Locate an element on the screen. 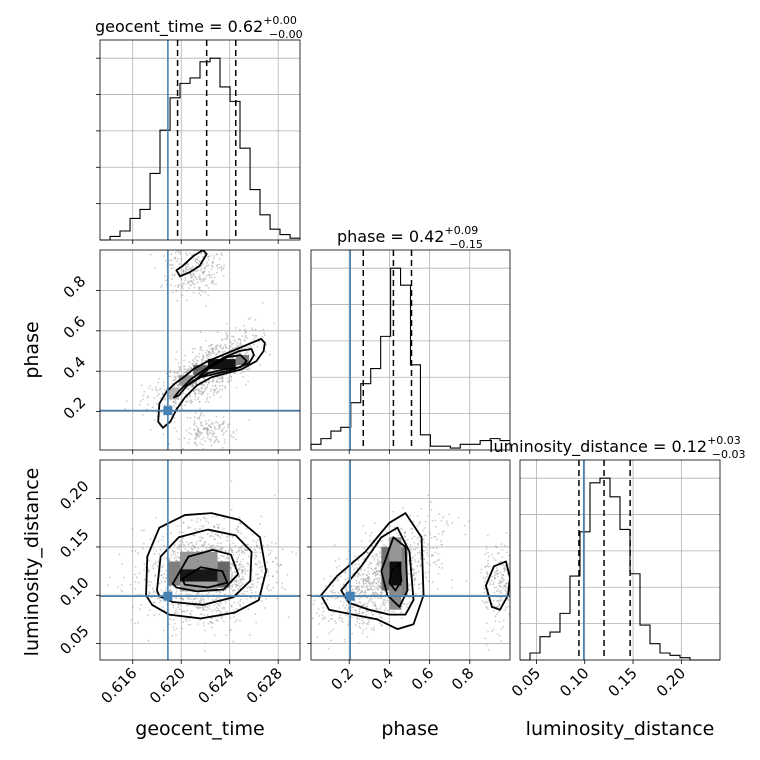 This screenshot has width=760, height=760. tick-label-x-geocent_time-0: 0.616 is located at coordinates (118, 685).